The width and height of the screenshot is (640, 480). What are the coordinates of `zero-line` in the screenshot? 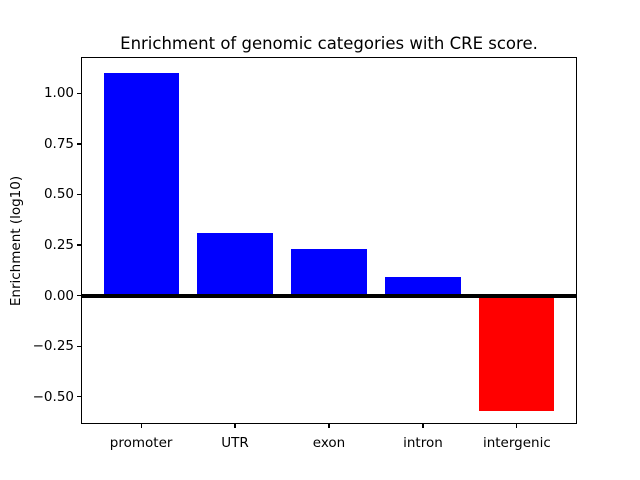 It's located at (329, 295).